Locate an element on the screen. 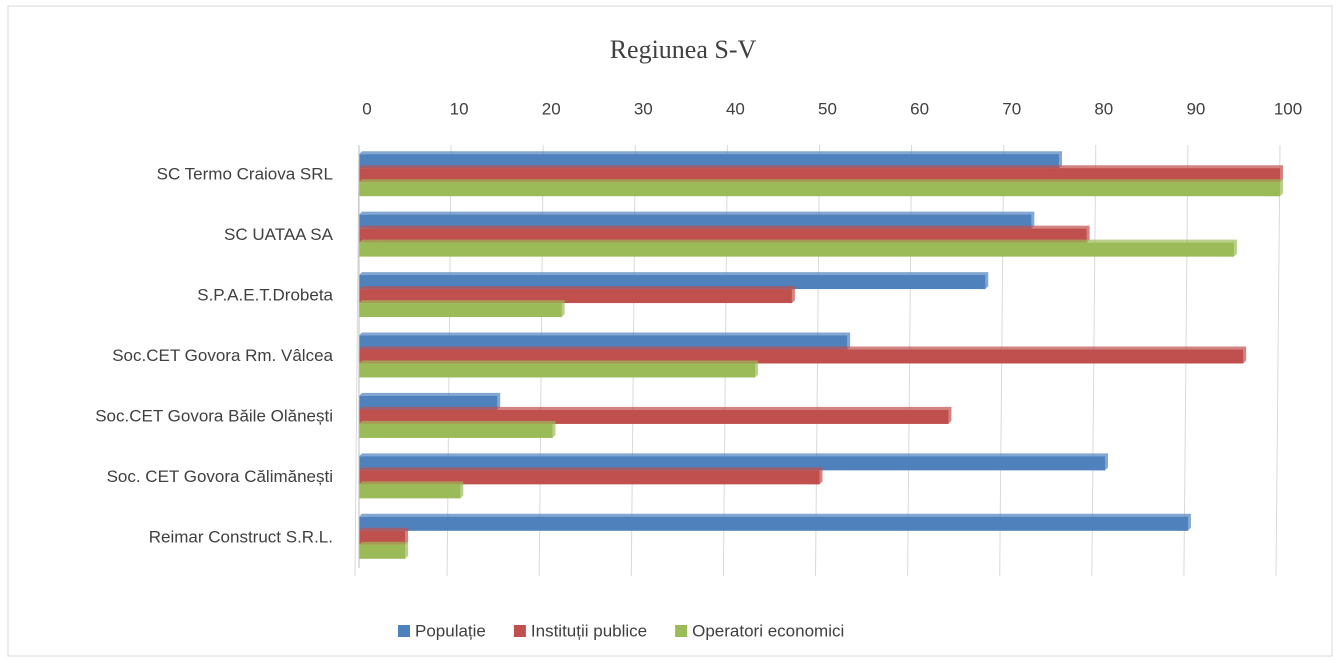 Image resolution: width=1341 pixels, height=663 pixels. x-tick-label: 80 is located at coordinates (1103, 108).